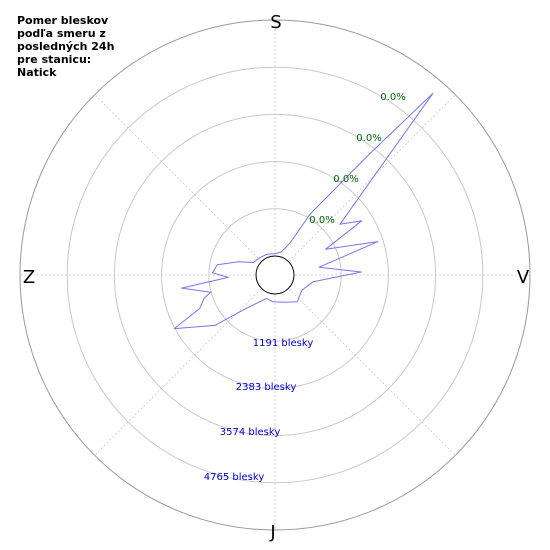 Image resolution: width=550 pixels, height=550 pixels. What do you see at coordinates (234, 477) in the screenshot?
I see `count-label-4: 4765 blesky` at bounding box center [234, 477].